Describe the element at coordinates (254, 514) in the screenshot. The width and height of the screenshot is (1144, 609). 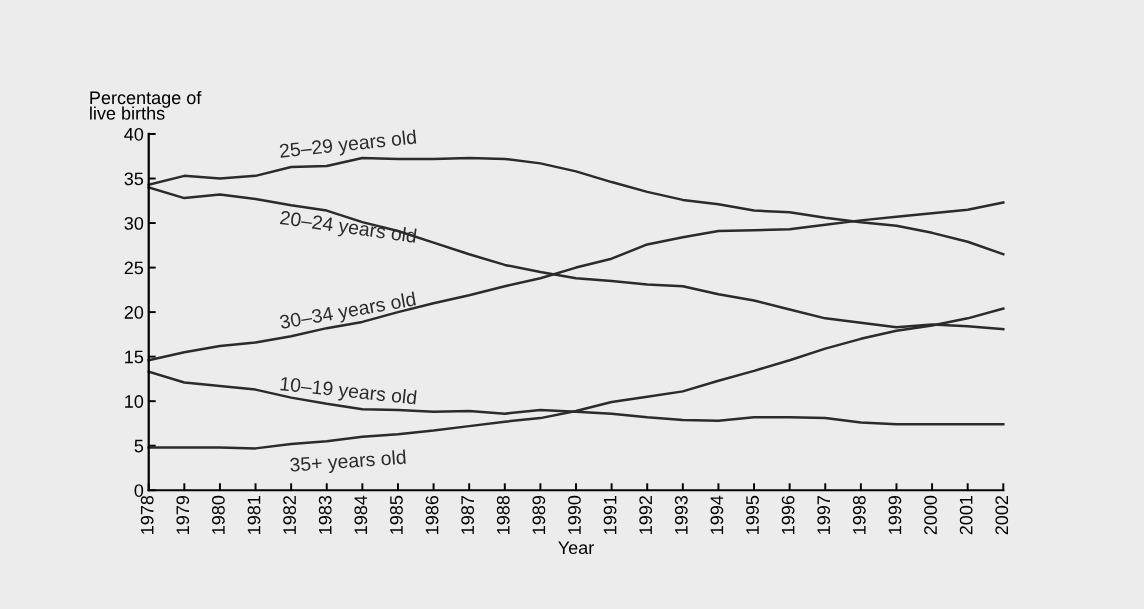
I see `x-tick-label: 1981` at that location.